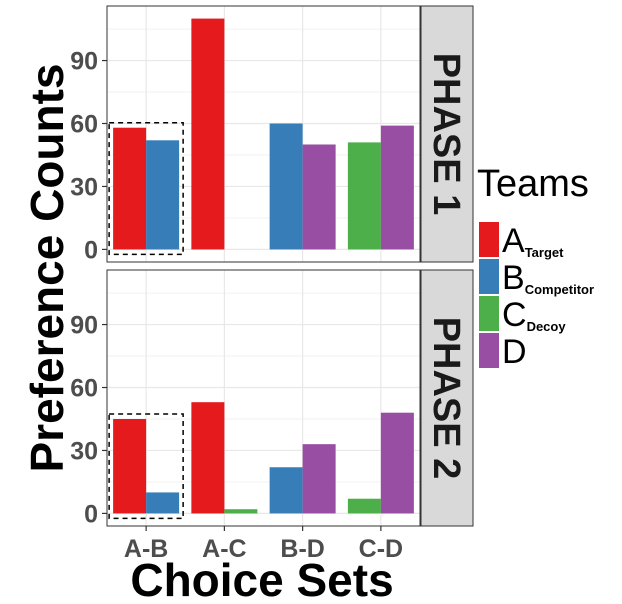 This screenshot has width=622, height=604. What do you see at coordinates (533, 241) in the screenshot?
I see `legend-label-A: ATarget` at bounding box center [533, 241].